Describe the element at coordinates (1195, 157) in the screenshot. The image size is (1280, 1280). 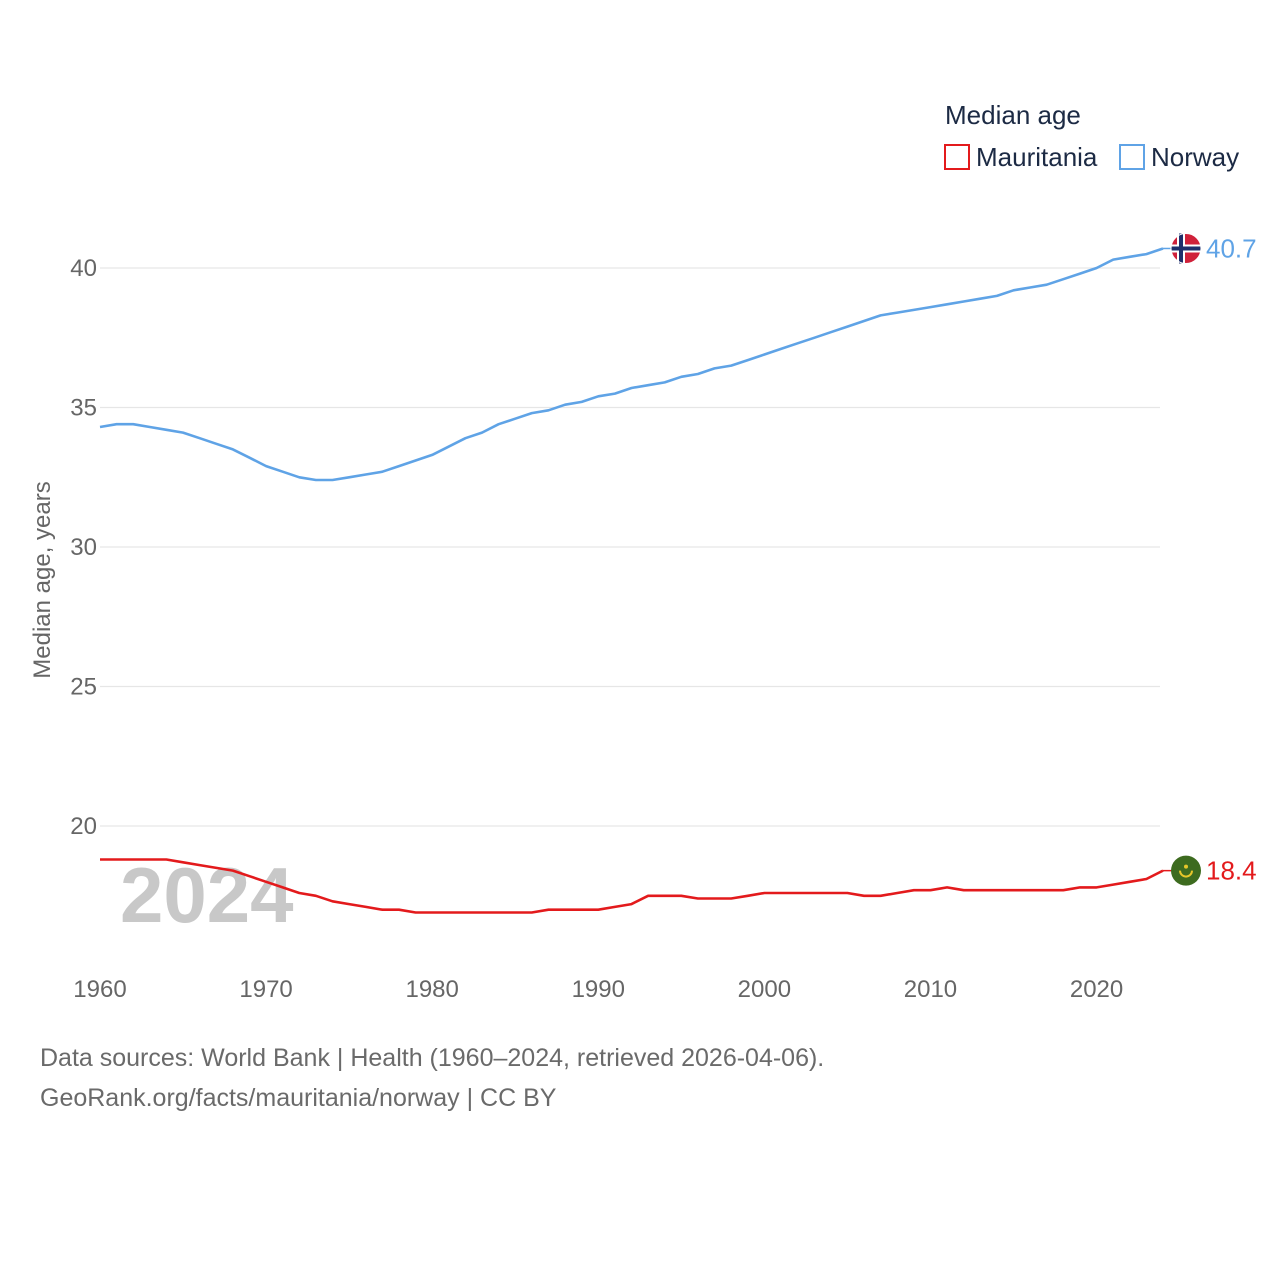
I see `legend-label-norway: Norway` at that location.